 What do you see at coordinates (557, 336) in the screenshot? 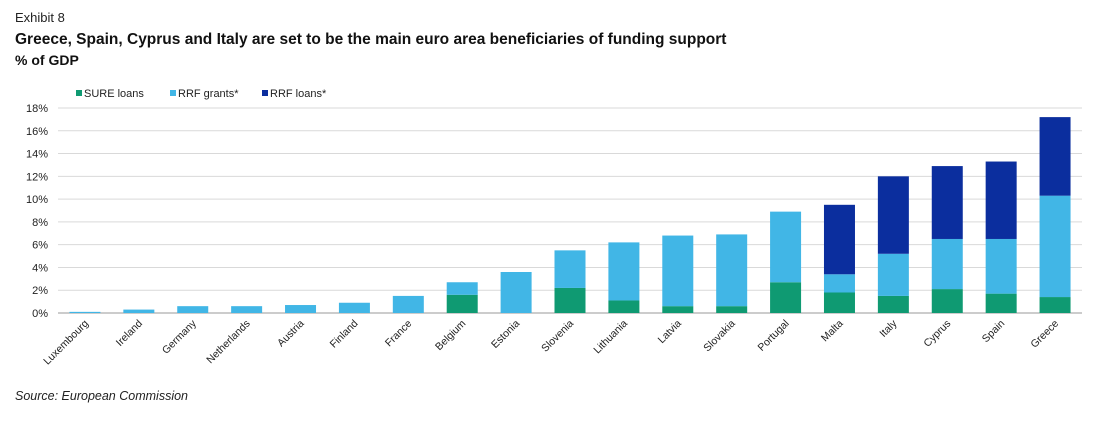
I see `x-tick-label: Slovenia` at bounding box center [557, 336].